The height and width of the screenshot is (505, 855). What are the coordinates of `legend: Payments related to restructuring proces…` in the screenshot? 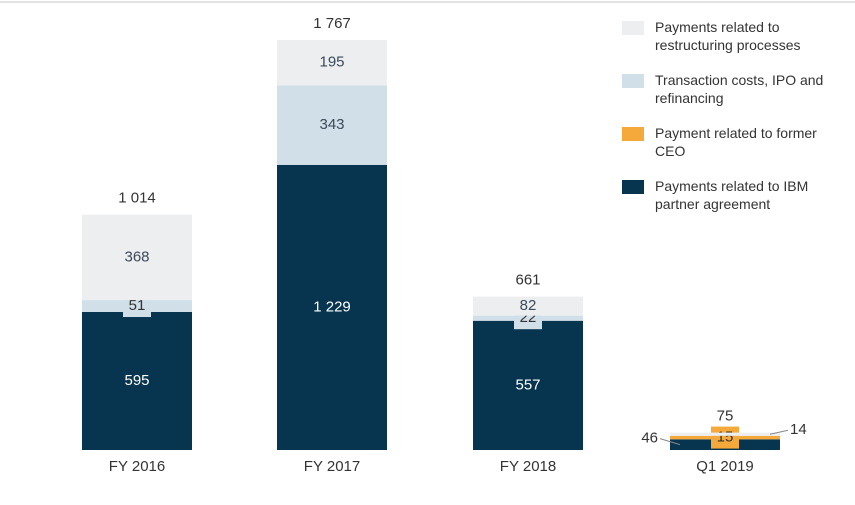 It's located at (734, 124).